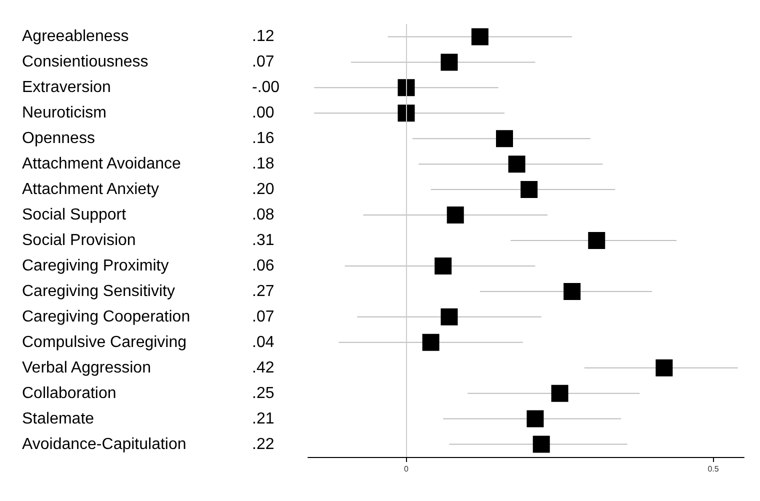 The height and width of the screenshot is (501, 760). What do you see at coordinates (263, 393) in the screenshot?
I see `data-label: .25` at bounding box center [263, 393].